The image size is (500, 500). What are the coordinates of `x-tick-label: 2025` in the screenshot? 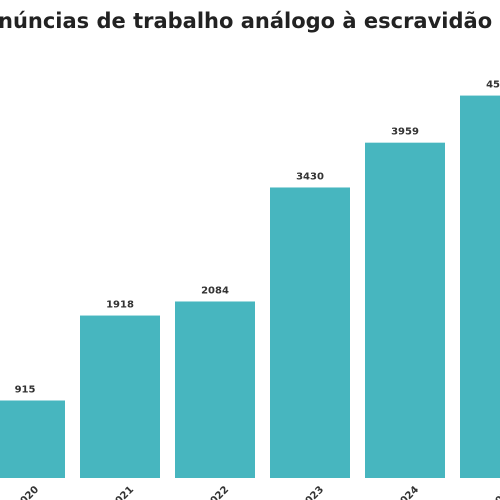 It's located at (494, 492).